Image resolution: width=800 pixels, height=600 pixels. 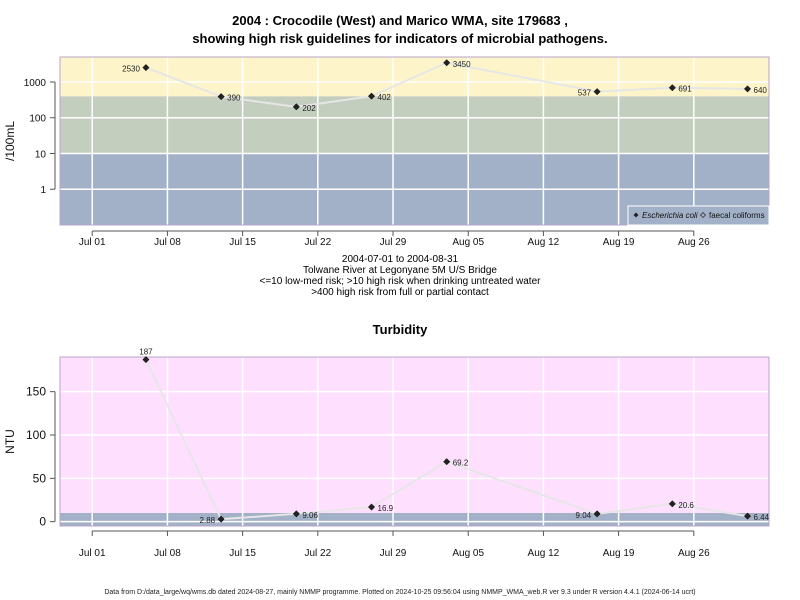 What do you see at coordinates (310, 515) in the screenshot?
I see `data-label: 9.06` at bounding box center [310, 515].